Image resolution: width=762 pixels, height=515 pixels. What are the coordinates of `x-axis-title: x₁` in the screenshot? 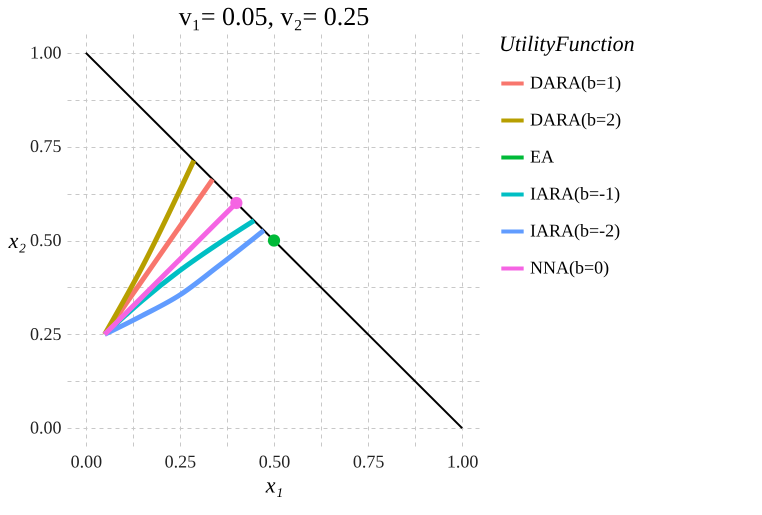 It's located at (274, 485).